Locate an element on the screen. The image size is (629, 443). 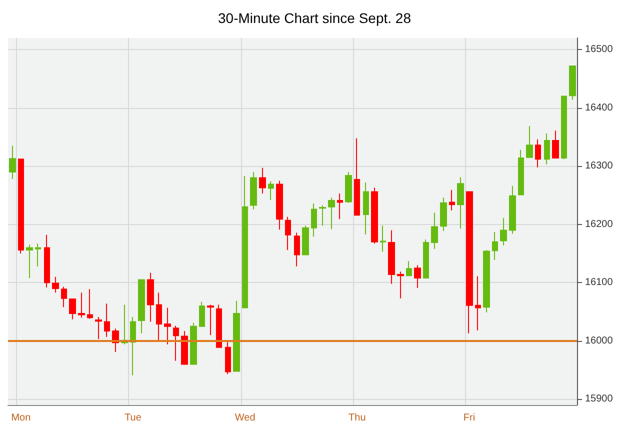
x-tick-label: Wed is located at coordinates (245, 418).